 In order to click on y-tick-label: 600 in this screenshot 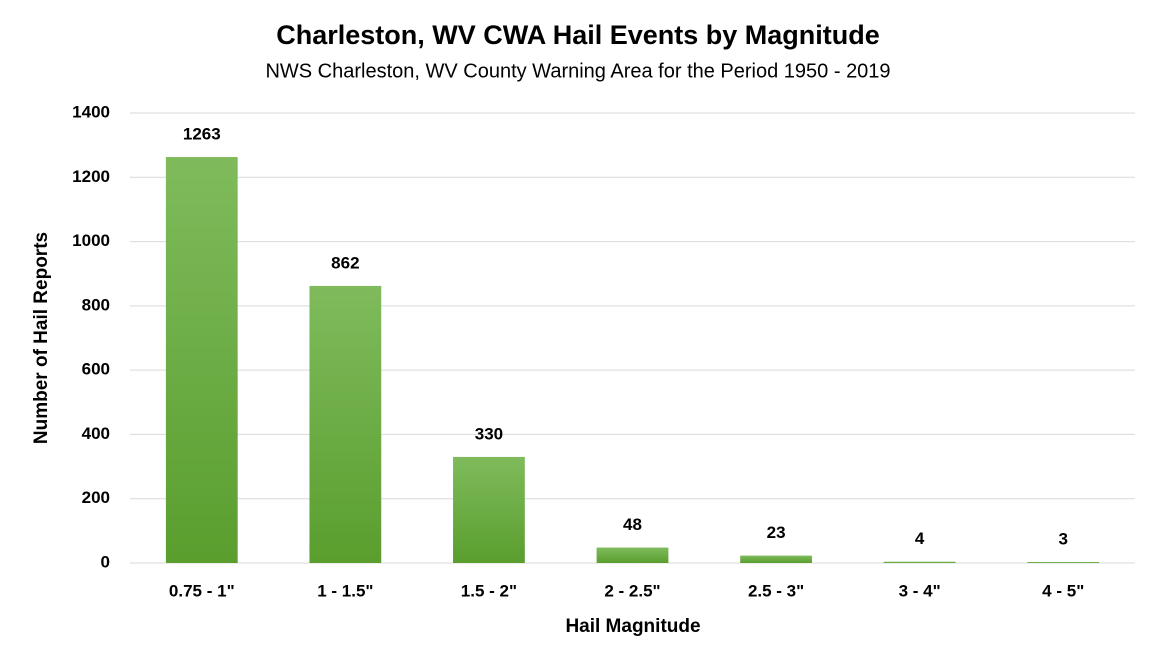, I will do `click(96, 369)`.